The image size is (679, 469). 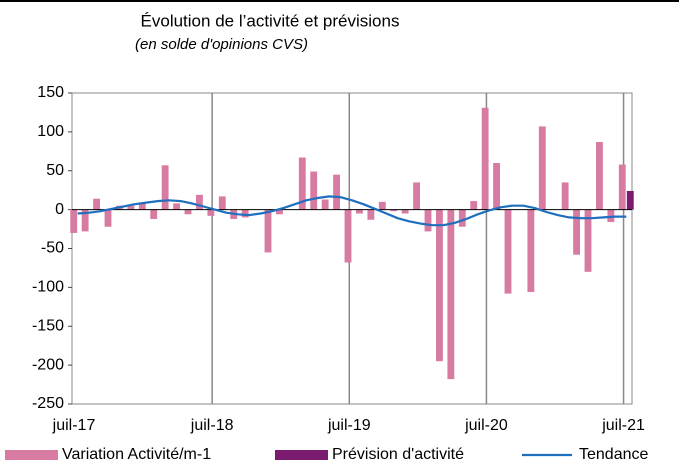 What do you see at coordinates (50, 131) in the screenshot?
I see `y-tick-label: 100` at bounding box center [50, 131].